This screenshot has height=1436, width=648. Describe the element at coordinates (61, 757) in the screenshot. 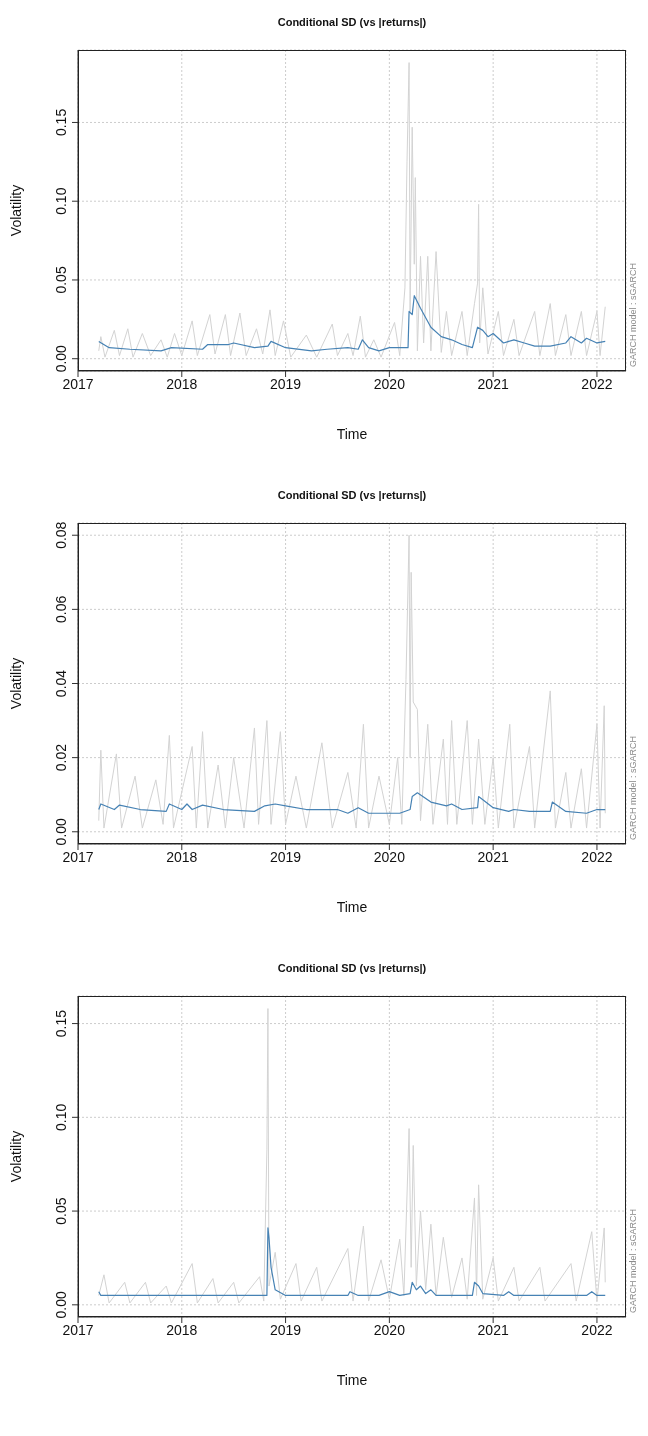

I see `y-tick-label: 0.02` at that location.